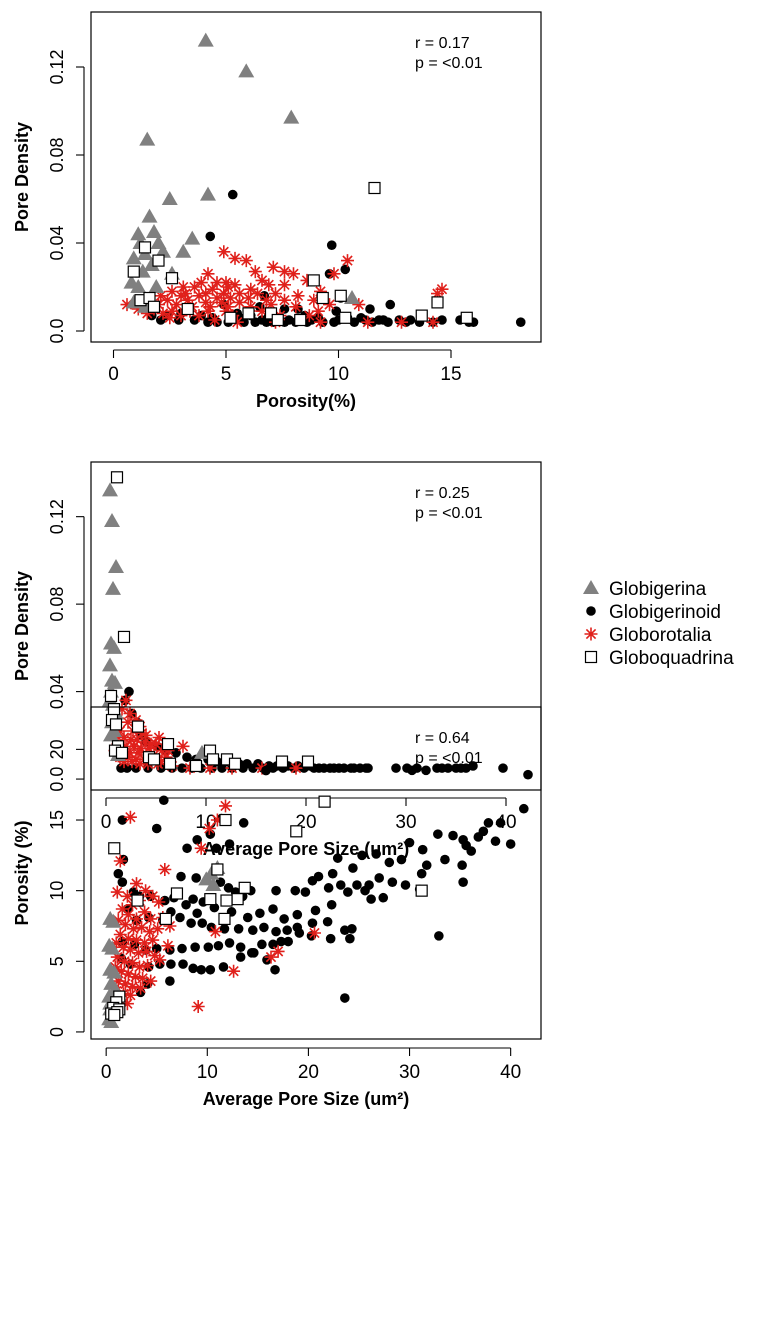  Describe the element at coordinates (660, 635) in the screenshot. I see `legend-label-globorotalia: Globorotalia` at that location.